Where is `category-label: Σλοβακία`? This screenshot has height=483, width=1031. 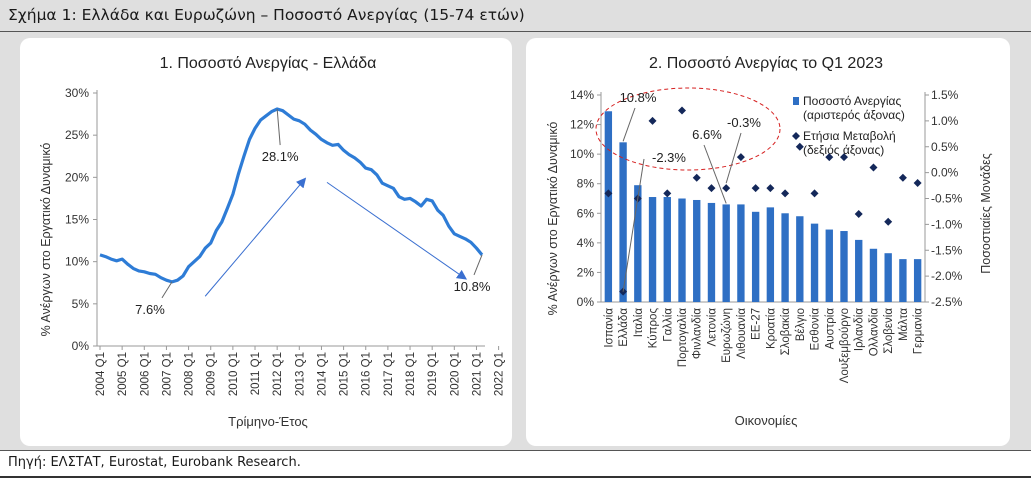 category-label: Σλοβακία is located at coordinates (786, 332).